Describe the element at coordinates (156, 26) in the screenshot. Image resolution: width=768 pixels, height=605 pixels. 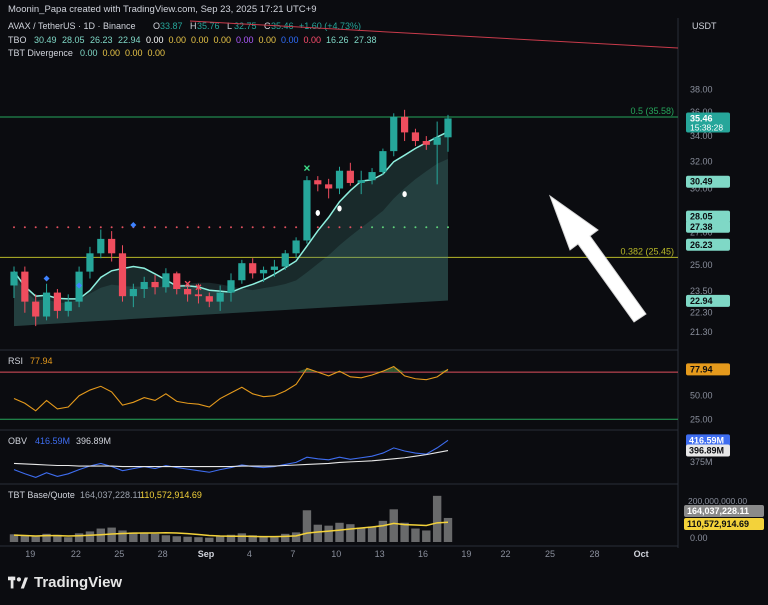
I see `ohlc-key: O` at that location.